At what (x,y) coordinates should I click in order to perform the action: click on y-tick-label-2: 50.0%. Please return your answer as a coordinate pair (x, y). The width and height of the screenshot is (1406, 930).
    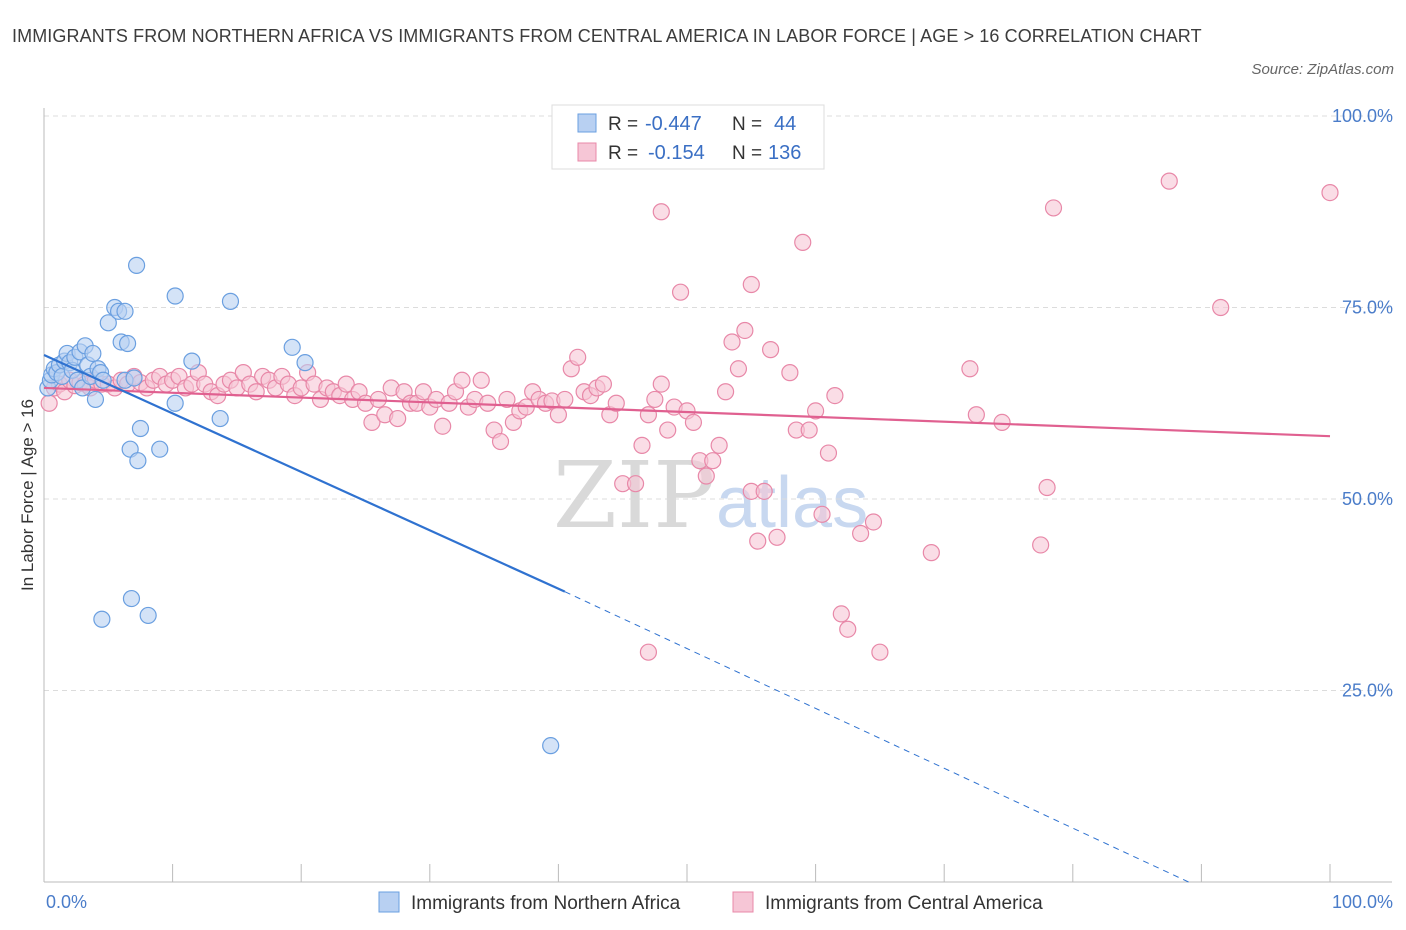
    Looking at the image, I should click on (1367, 499).